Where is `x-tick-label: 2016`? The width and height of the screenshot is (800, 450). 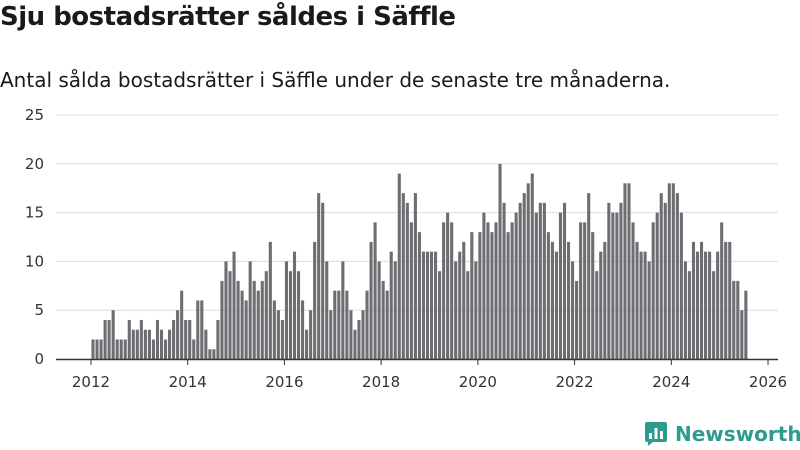 x-tick-label: 2016 is located at coordinates (284, 382).